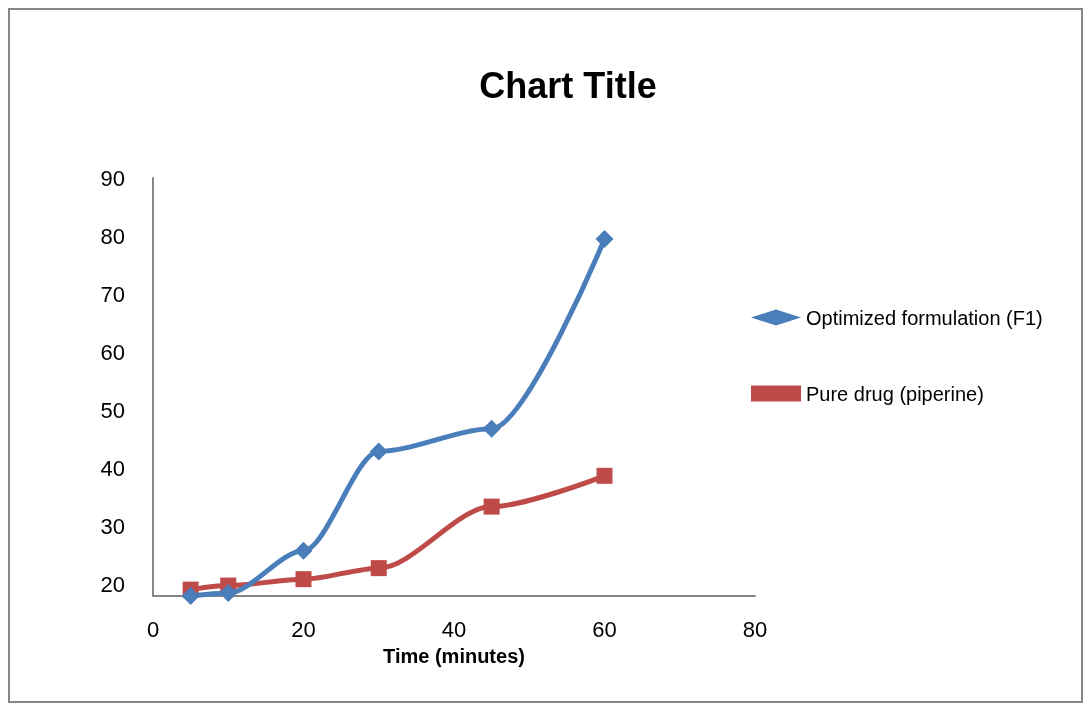 The height and width of the screenshot is (711, 1091). What do you see at coordinates (568, 85) in the screenshot?
I see `chart-title: Chart Title` at bounding box center [568, 85].